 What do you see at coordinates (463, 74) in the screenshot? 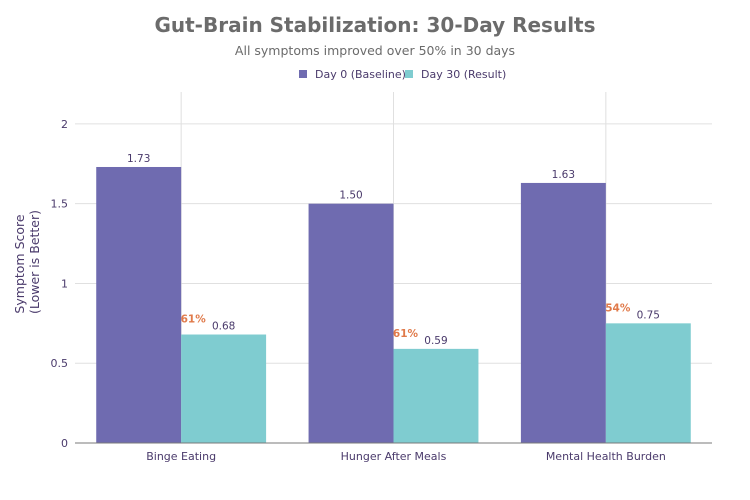
I see `legend-label-result: Day 30 (Result)` at bounding box center [463, 74].